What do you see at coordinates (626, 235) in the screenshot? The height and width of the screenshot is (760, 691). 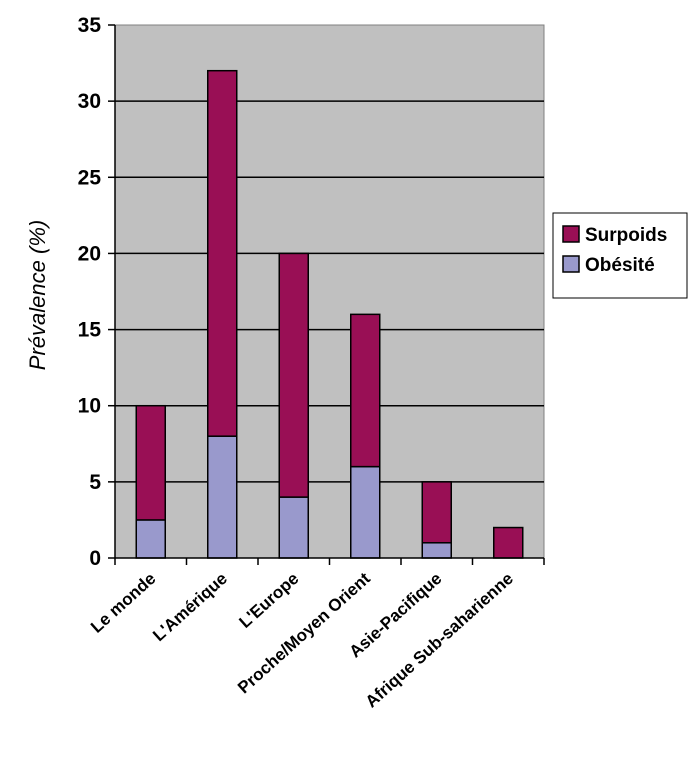 I see `legend-label-surpoids: Surpoids` at bounding box center [626, 235].